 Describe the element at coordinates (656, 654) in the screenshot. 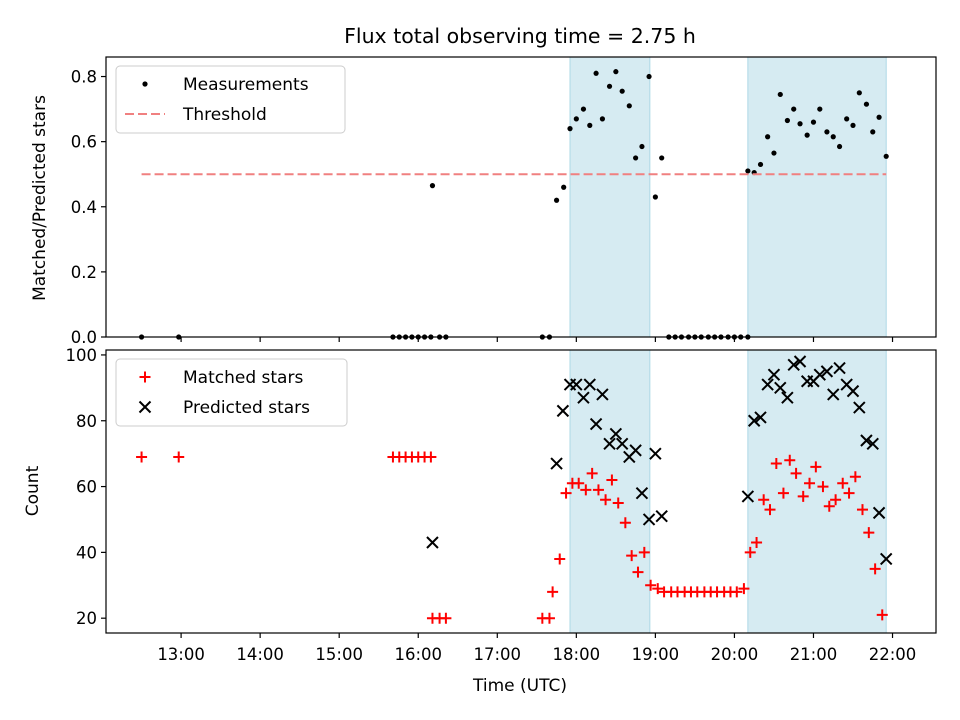

I see `x-tick-label: 19:00` at that location.